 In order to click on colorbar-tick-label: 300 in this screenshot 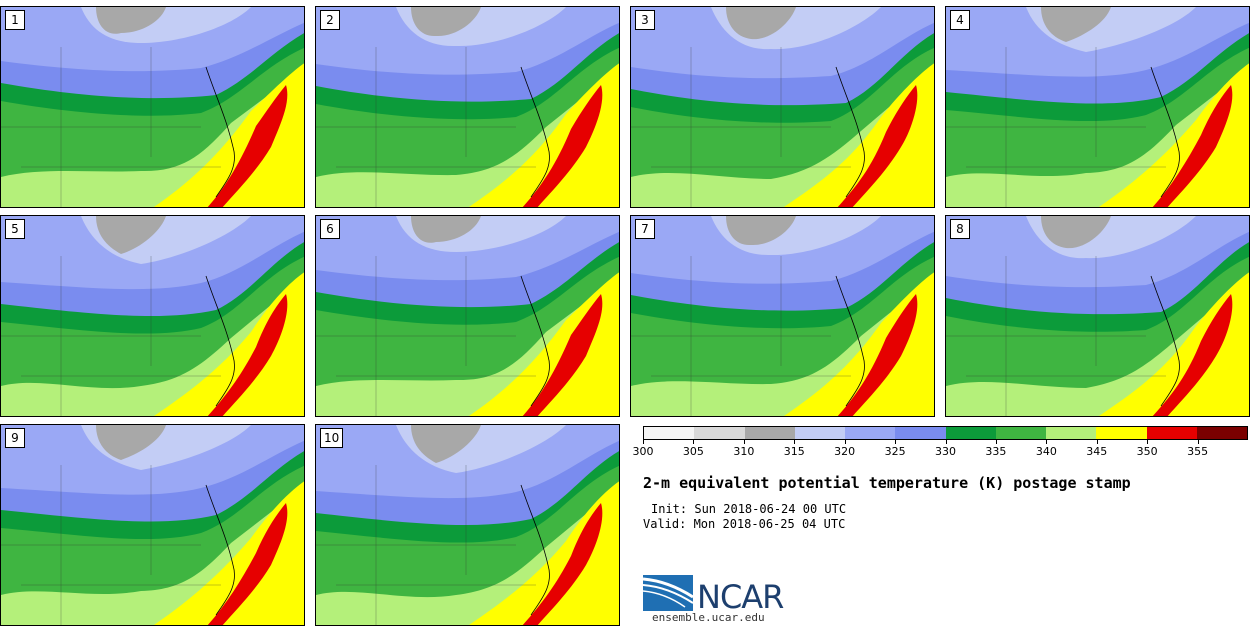, I will do `click(643, 451)`.